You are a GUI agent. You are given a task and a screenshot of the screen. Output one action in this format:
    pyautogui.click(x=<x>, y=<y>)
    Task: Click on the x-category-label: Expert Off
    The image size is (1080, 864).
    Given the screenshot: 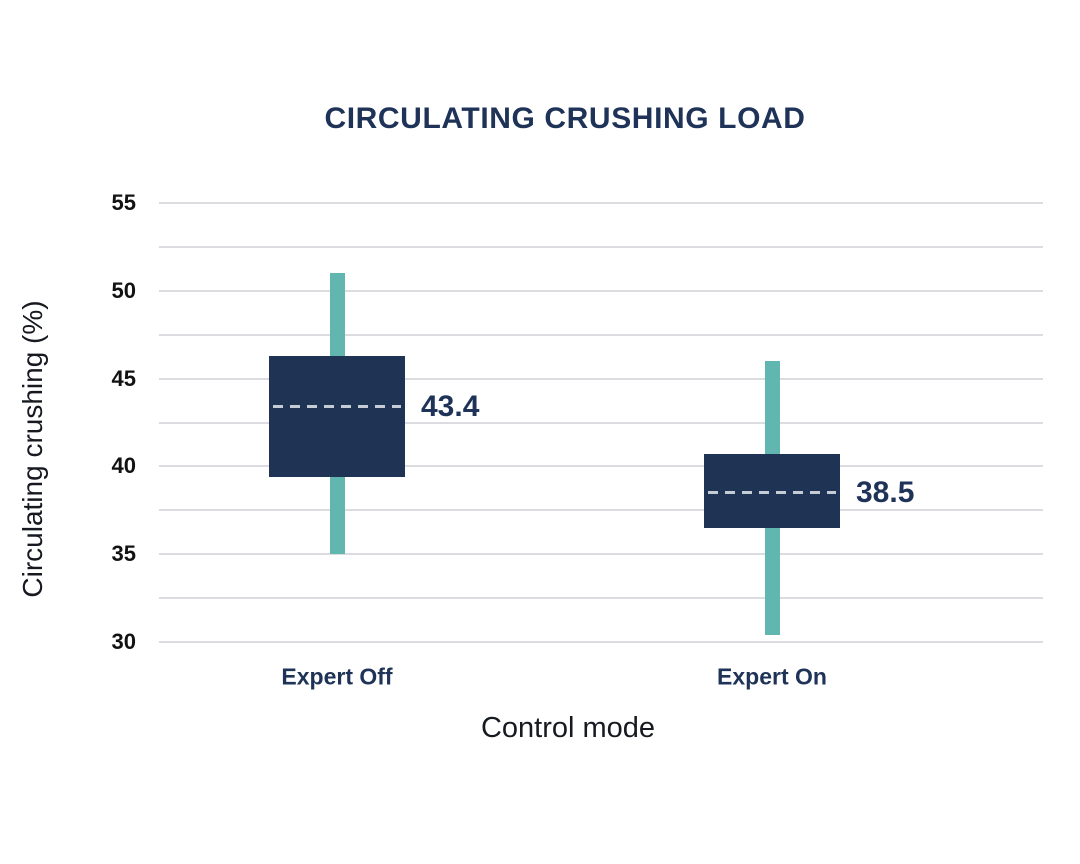 What is the action you would take?
    pyautogui.click(x=337, y=676)
    